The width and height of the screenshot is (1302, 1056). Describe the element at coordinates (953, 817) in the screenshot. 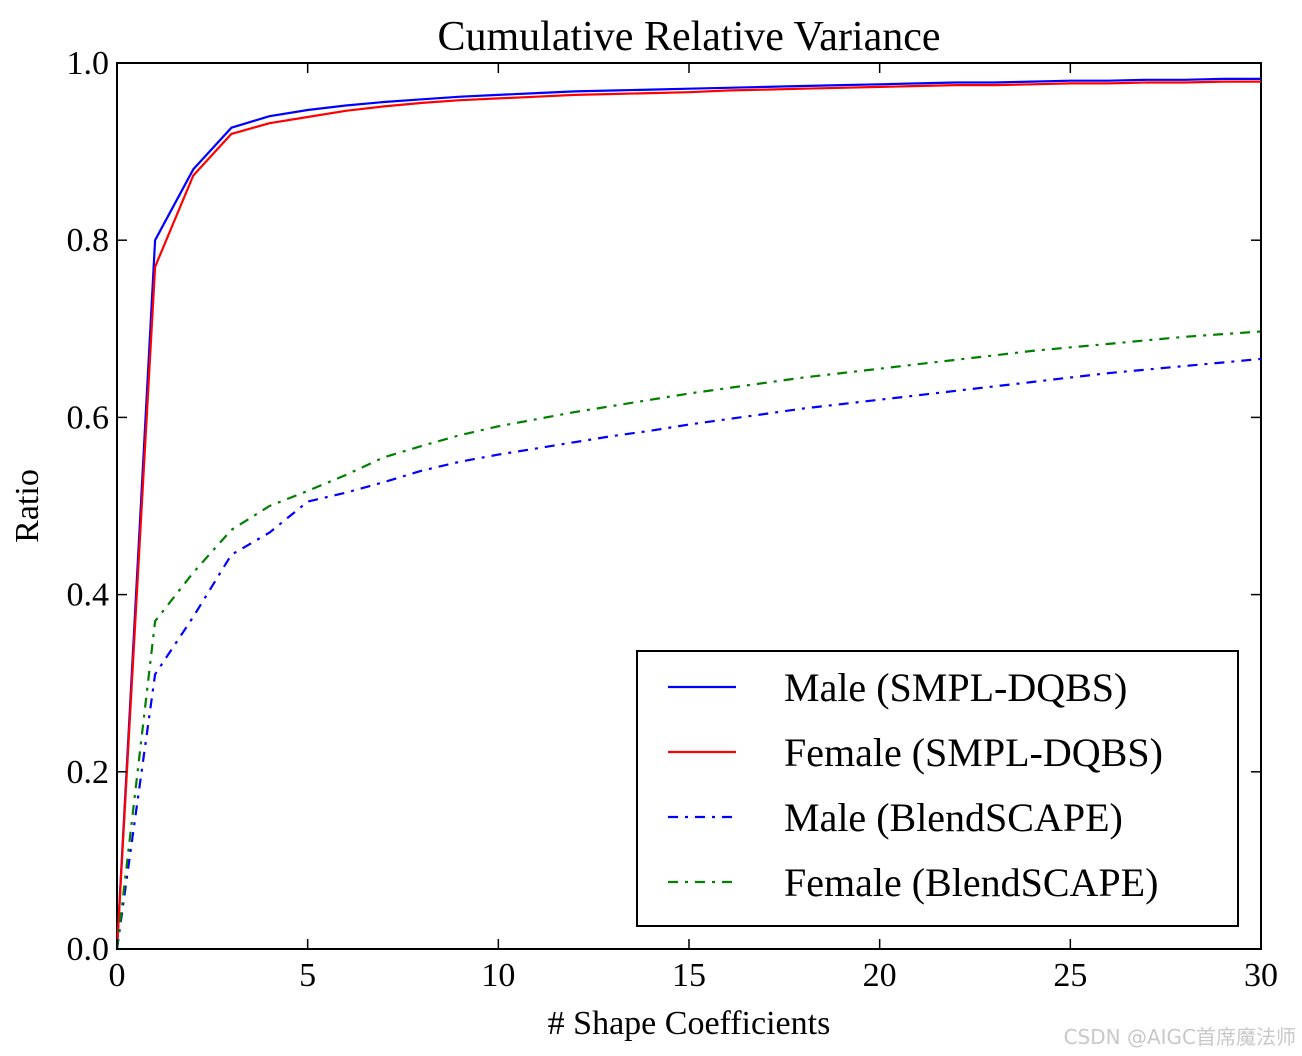

I see `legend-label-3: Male (BlendSCAPE)` at that location.